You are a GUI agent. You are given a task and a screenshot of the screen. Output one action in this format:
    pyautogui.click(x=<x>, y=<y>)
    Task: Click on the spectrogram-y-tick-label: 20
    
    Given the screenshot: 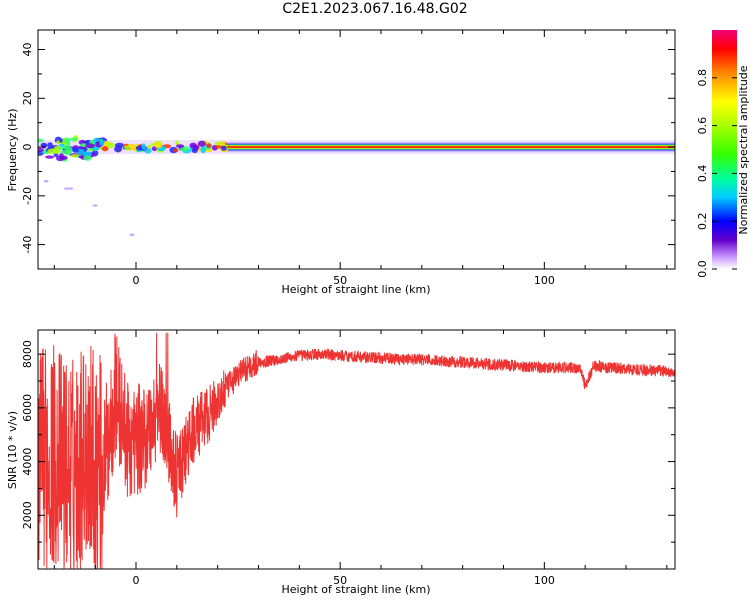 What is the action you would take?
    pyautogui.click(x=27, y=98)
    